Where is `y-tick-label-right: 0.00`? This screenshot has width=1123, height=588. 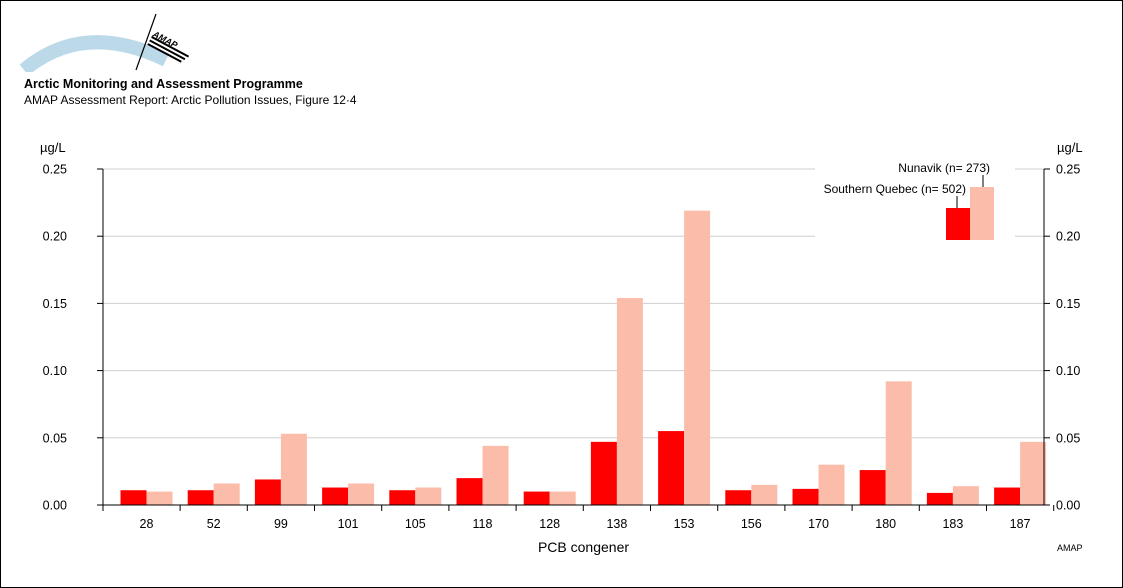
y-tick-label-right: 0.00 is located at coordinates (1068, 506).